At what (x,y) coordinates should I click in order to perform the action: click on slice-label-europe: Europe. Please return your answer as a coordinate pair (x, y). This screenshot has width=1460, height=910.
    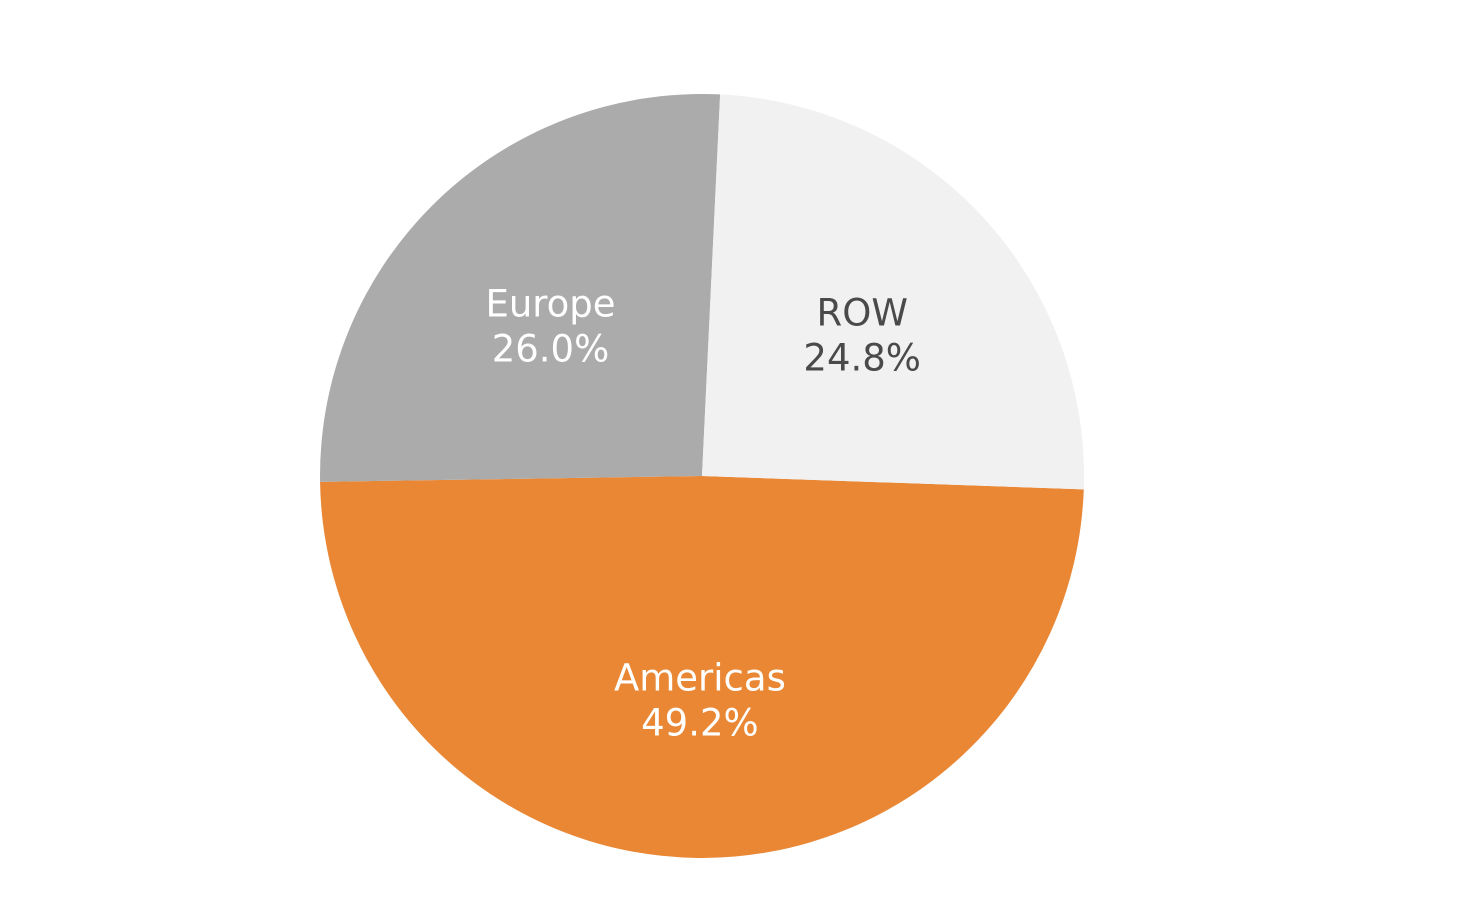
    Looking at the image, I should click on (550, 304).